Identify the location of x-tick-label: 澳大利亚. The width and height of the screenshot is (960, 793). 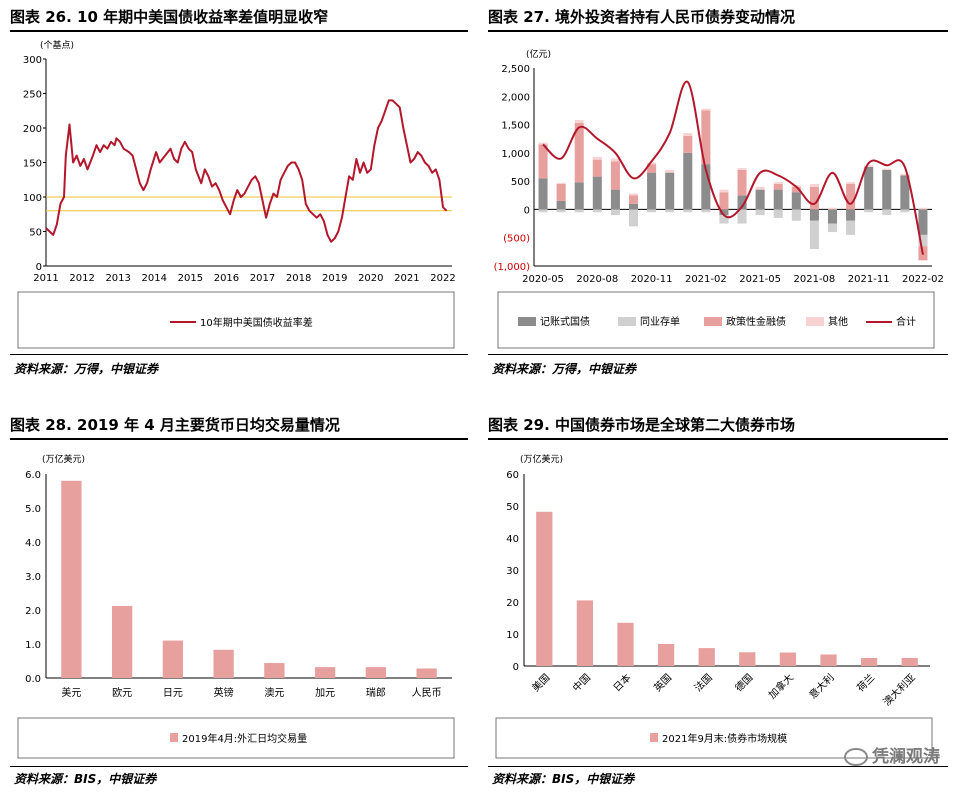
(898, 689).